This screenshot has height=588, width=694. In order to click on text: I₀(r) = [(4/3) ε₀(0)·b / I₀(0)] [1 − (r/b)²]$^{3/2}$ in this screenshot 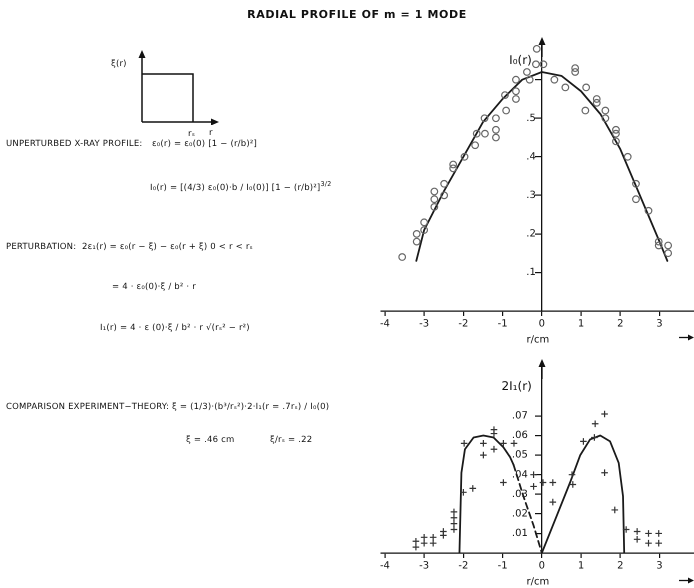, I will do `click(241, 186)`.